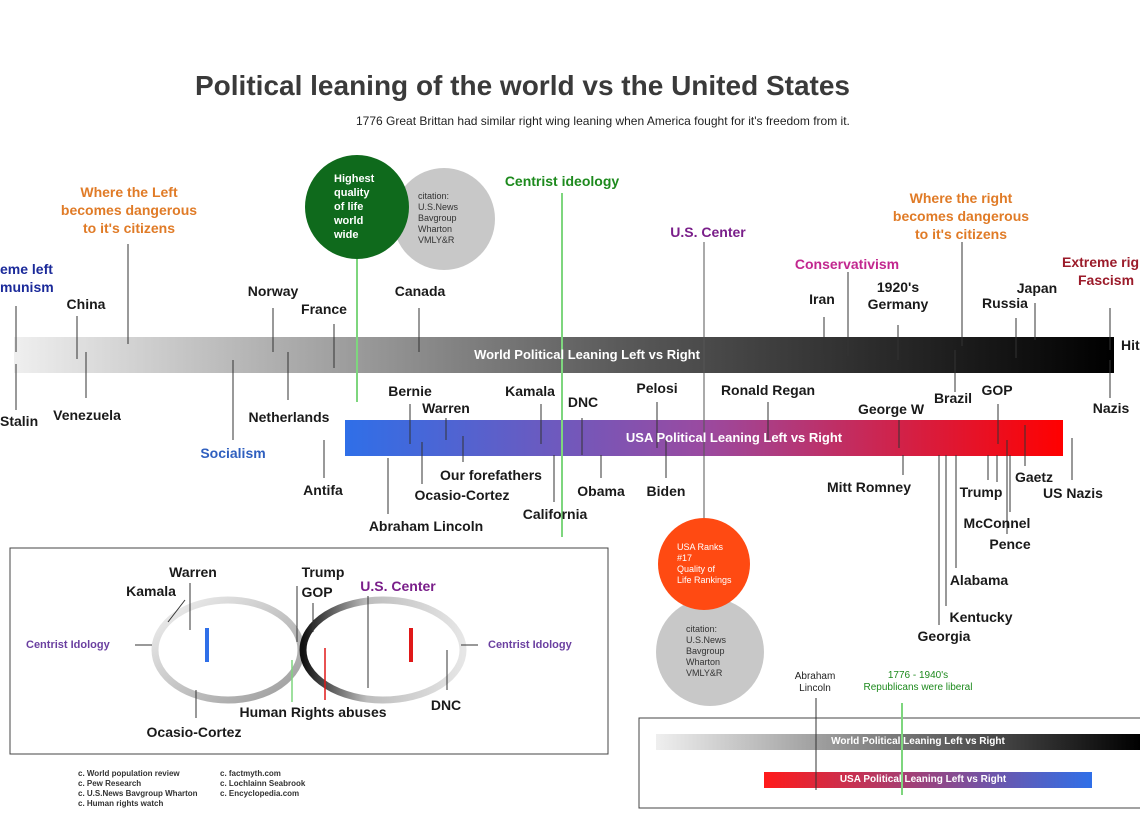 This screenshot has height=815, width=1140. What do you see at coordinates (822, 299) in the screenshot?
I see `label-iran: Iran` at bounding box center [822, 299].